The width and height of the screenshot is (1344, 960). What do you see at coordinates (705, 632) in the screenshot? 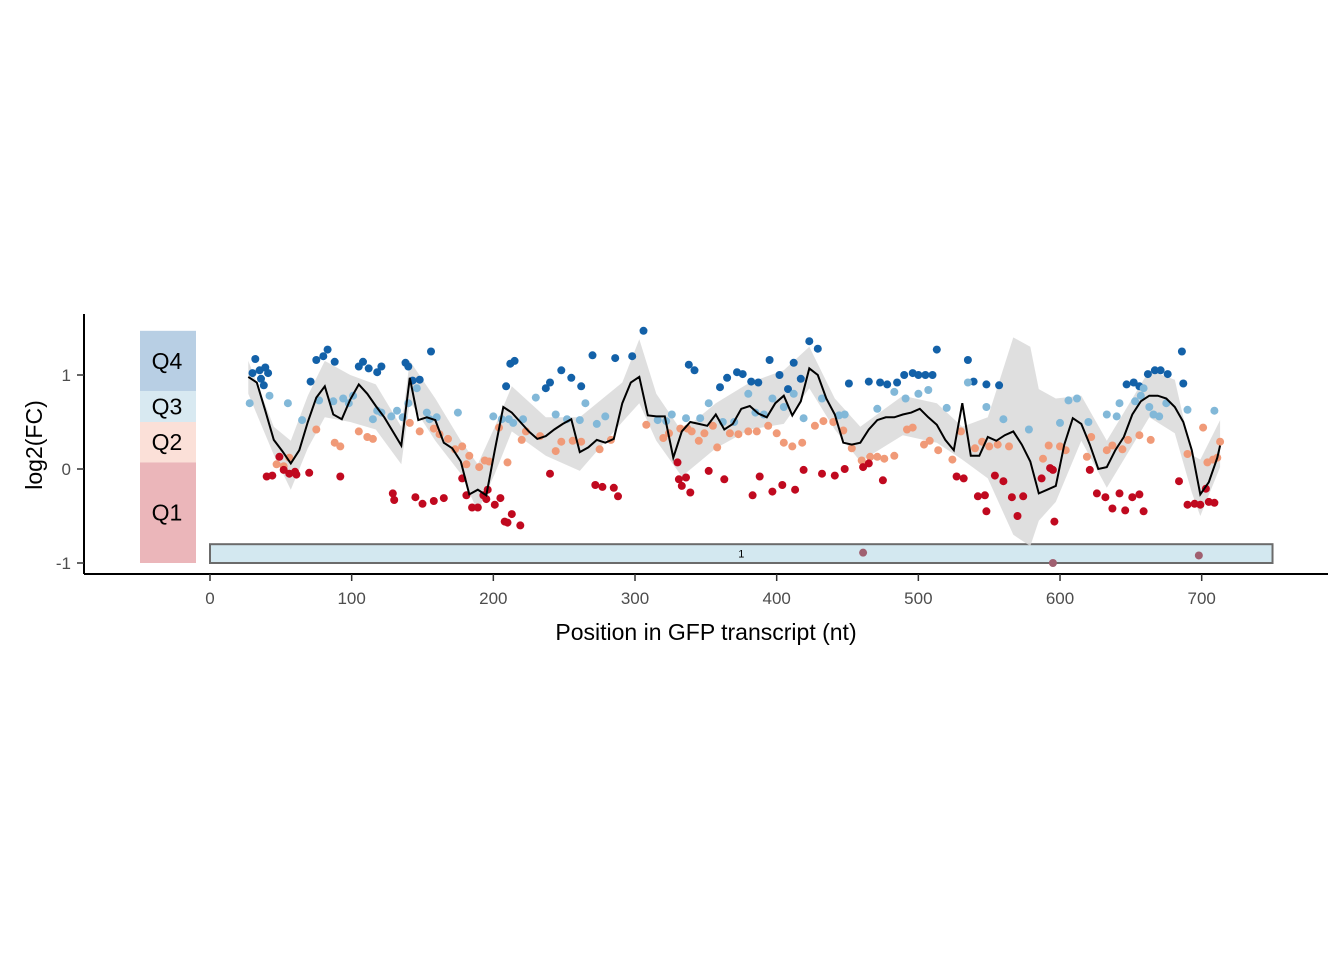
I see `x-axis-title: Position in GFP transcript (nt)` at bounding box center [705, 632].